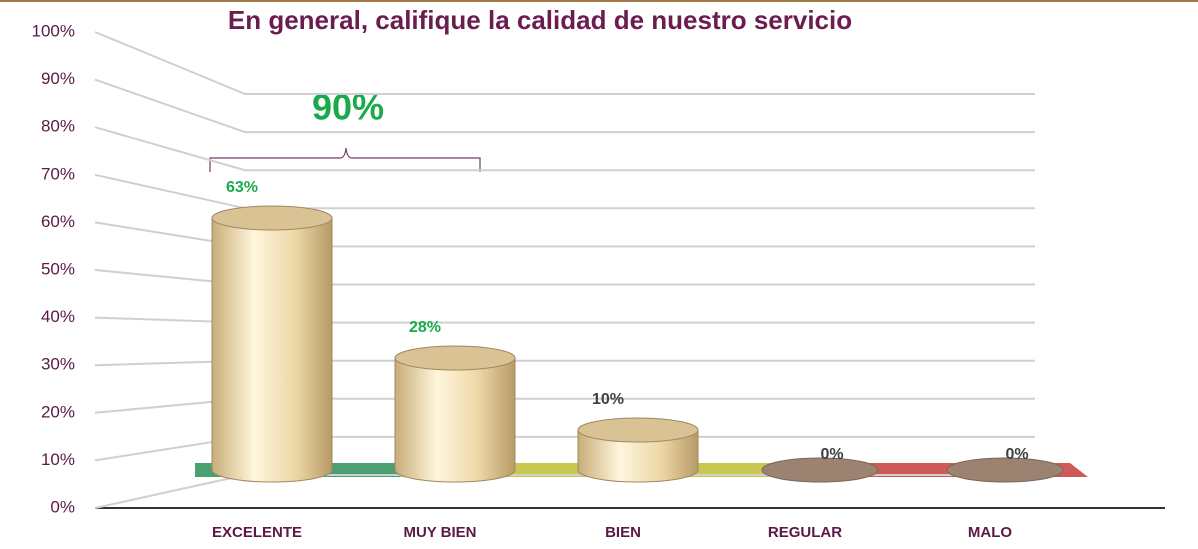 Image resolution: width=1198 pixels, height=549 pixels. What do you see at coordinates (58, 221) in the screenshot?
I see `y-tick-label: 60%` at bounding box center [58, 221].